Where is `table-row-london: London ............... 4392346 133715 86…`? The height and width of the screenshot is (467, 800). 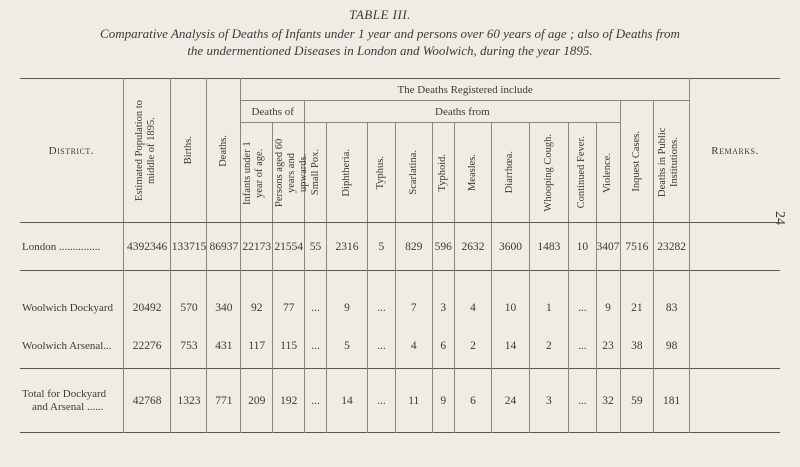 table-row-london: London ............... 4392346 133715 86… is located at coordinates (400, 246).